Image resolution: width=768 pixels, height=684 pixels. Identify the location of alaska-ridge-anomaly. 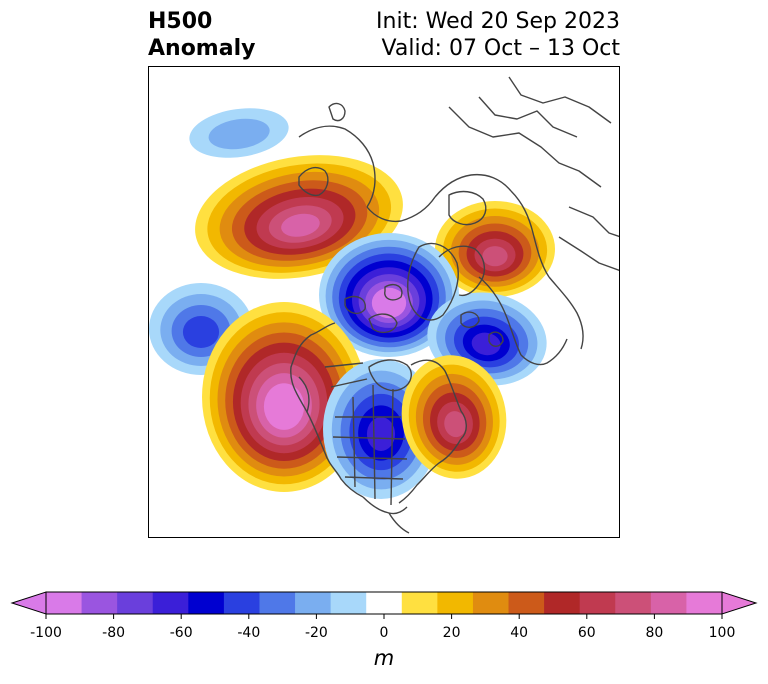
(299, 217).